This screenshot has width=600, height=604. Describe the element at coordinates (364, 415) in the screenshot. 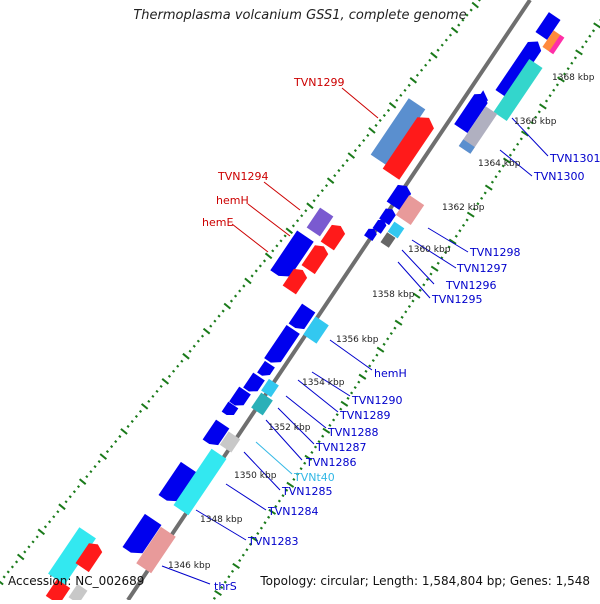

I see `gene-label-tvn1289: TVN1289` at that location.